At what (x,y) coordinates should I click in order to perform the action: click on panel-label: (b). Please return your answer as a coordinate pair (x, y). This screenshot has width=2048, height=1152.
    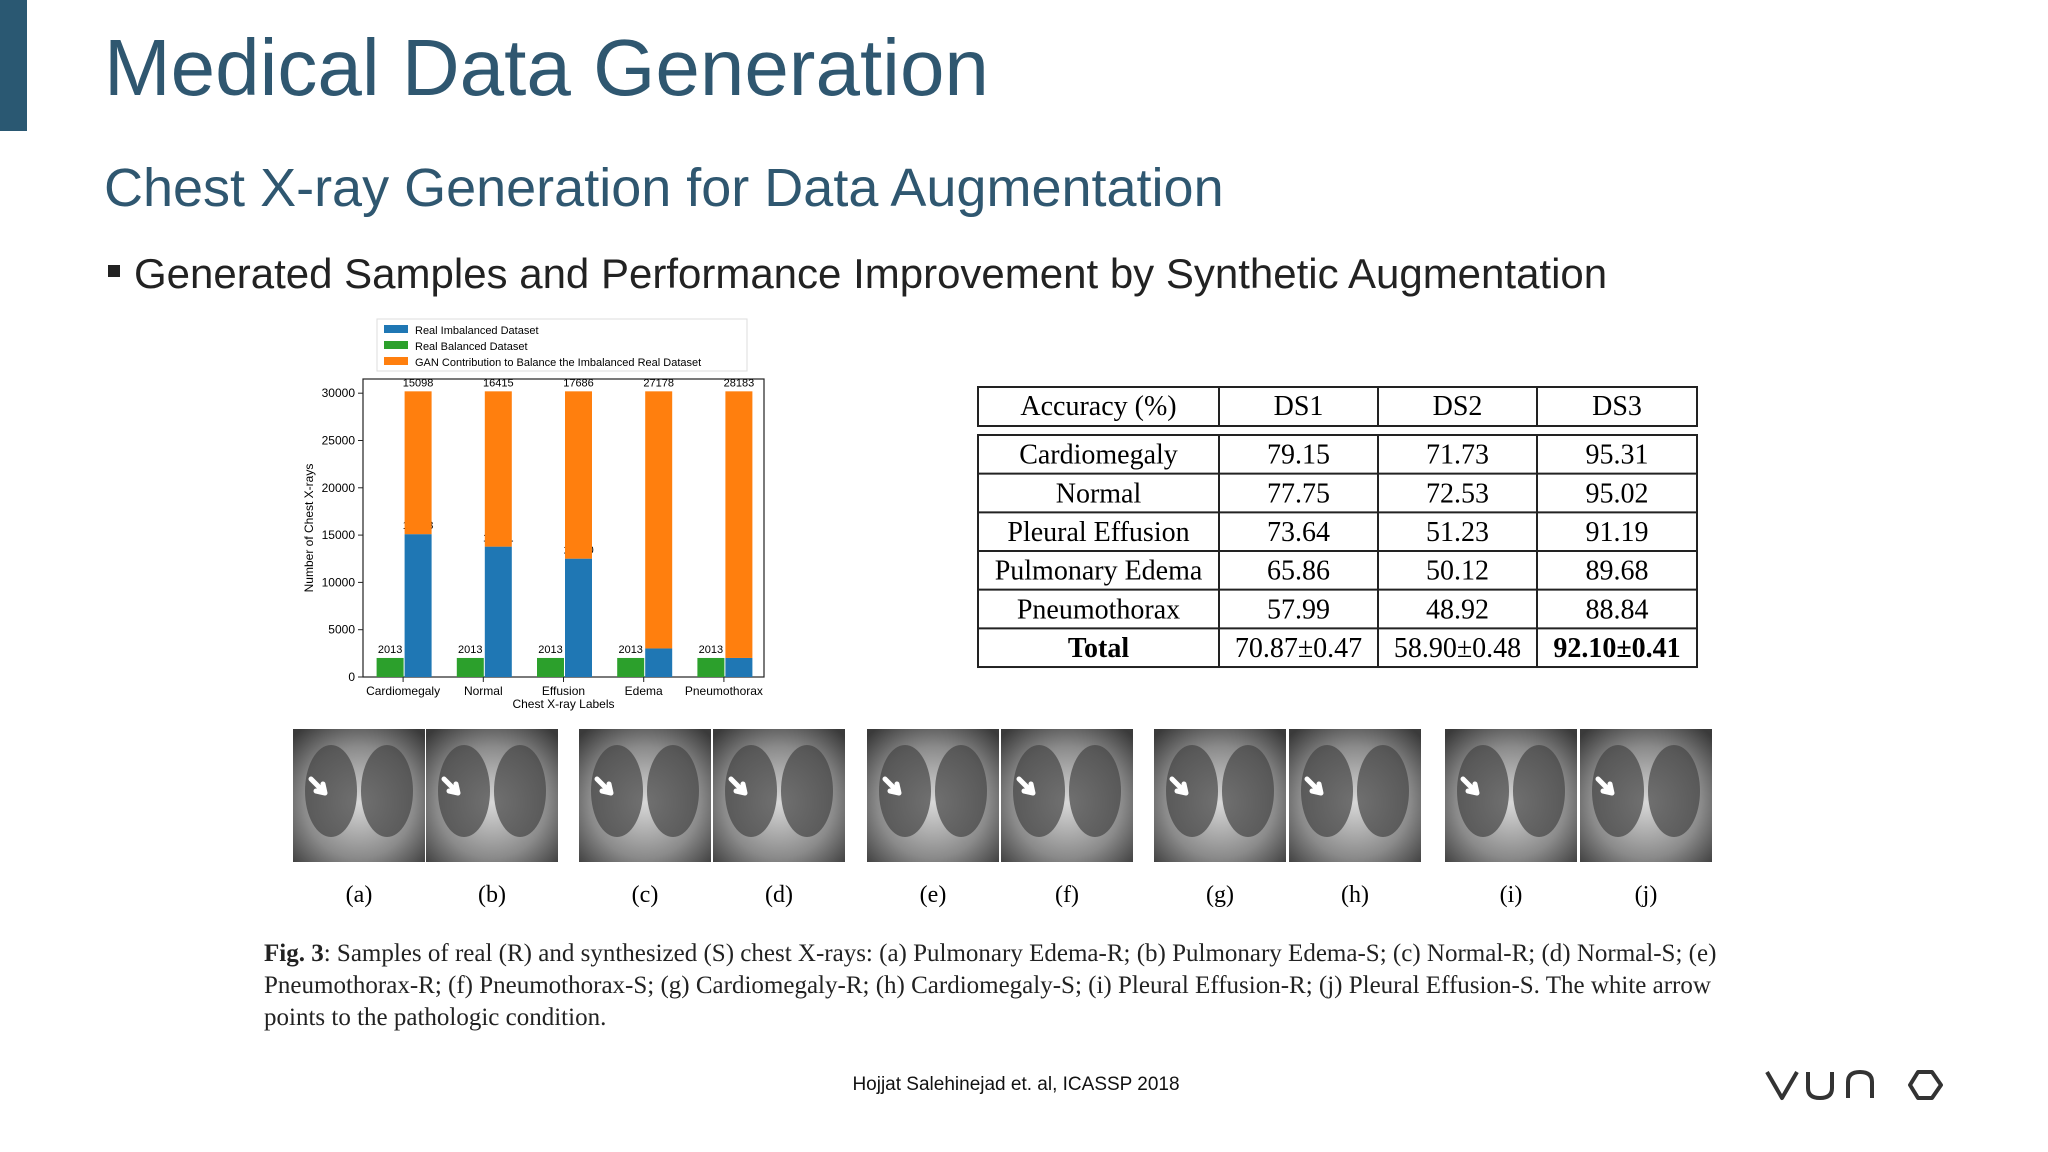
    Looking at the image, I should click on (492, 895).